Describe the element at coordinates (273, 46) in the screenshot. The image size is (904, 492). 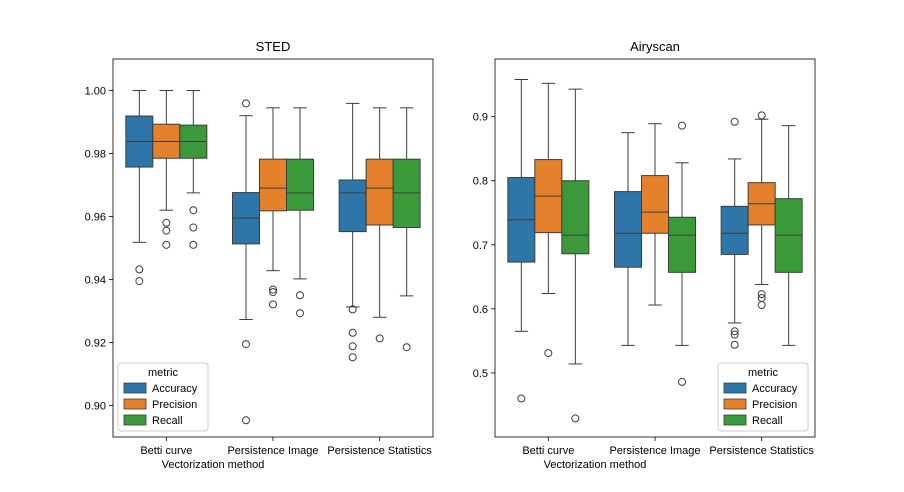
I see `panel-title: STED` at that location.